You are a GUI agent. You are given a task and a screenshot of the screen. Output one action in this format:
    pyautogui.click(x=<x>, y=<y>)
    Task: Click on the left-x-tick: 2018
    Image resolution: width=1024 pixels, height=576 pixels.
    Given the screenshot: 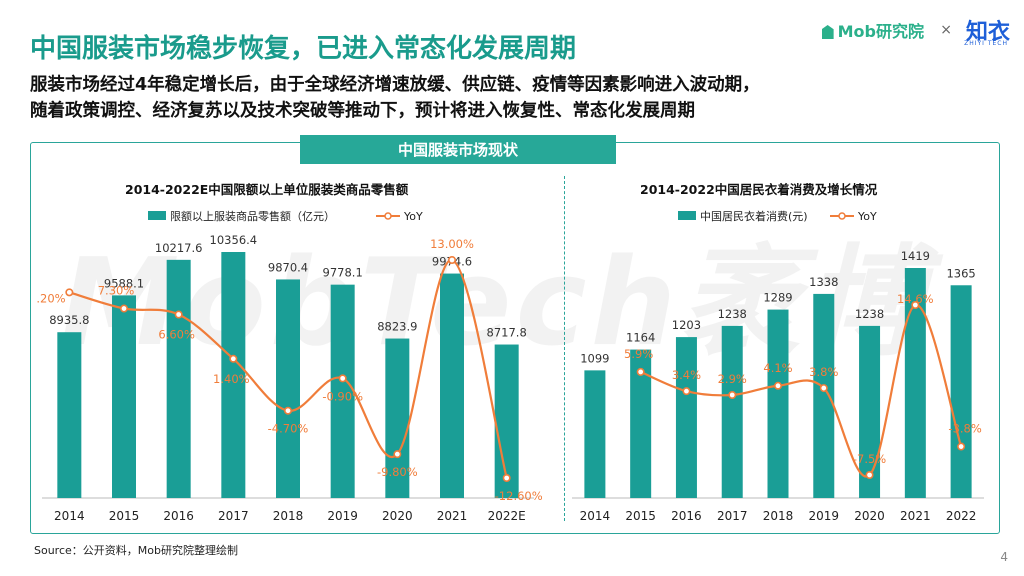 What is the action you would take?
    pyautogui.click(x=288, y=516)
    